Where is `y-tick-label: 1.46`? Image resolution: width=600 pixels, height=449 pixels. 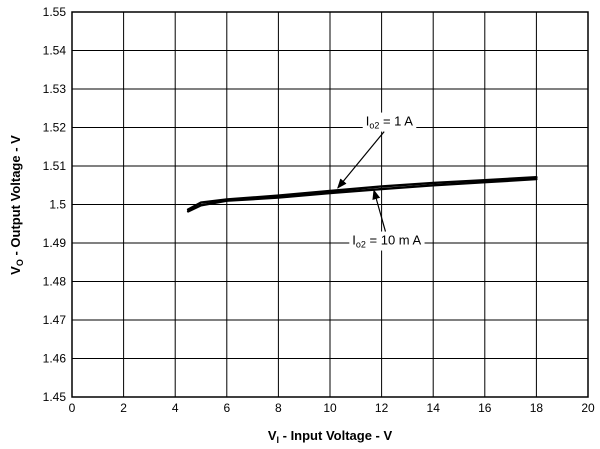 y-tick-label: 1.46 is located at coordinates (55, 359).